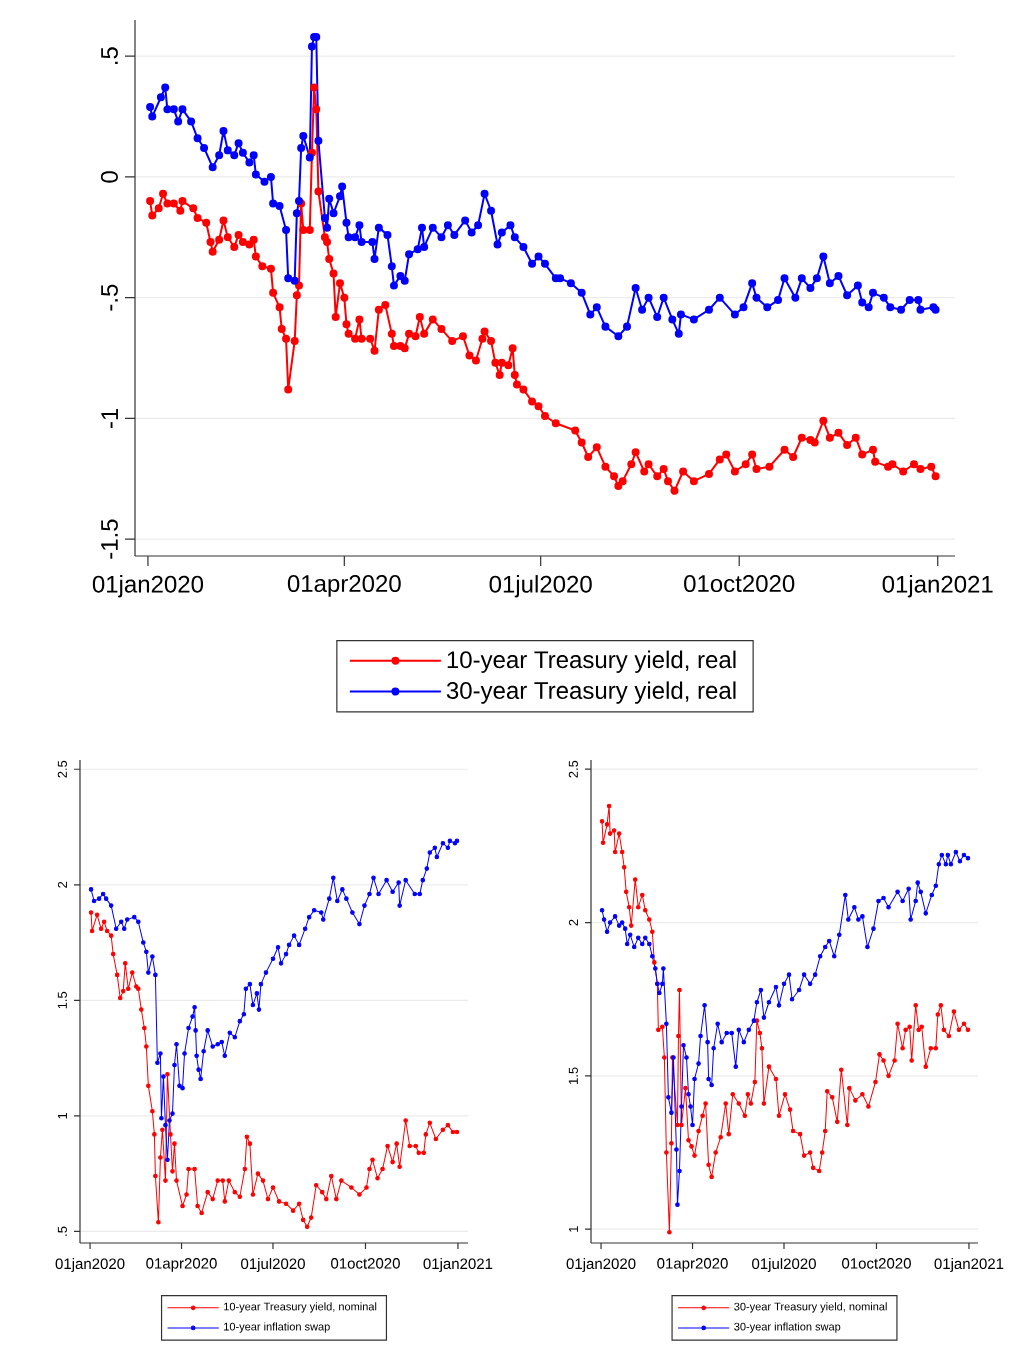  What do you see at coordinates (277, 1327) in the screenshot?
I see `legend-label: 10-year inflation swap` at bounding box center [277, 1327].